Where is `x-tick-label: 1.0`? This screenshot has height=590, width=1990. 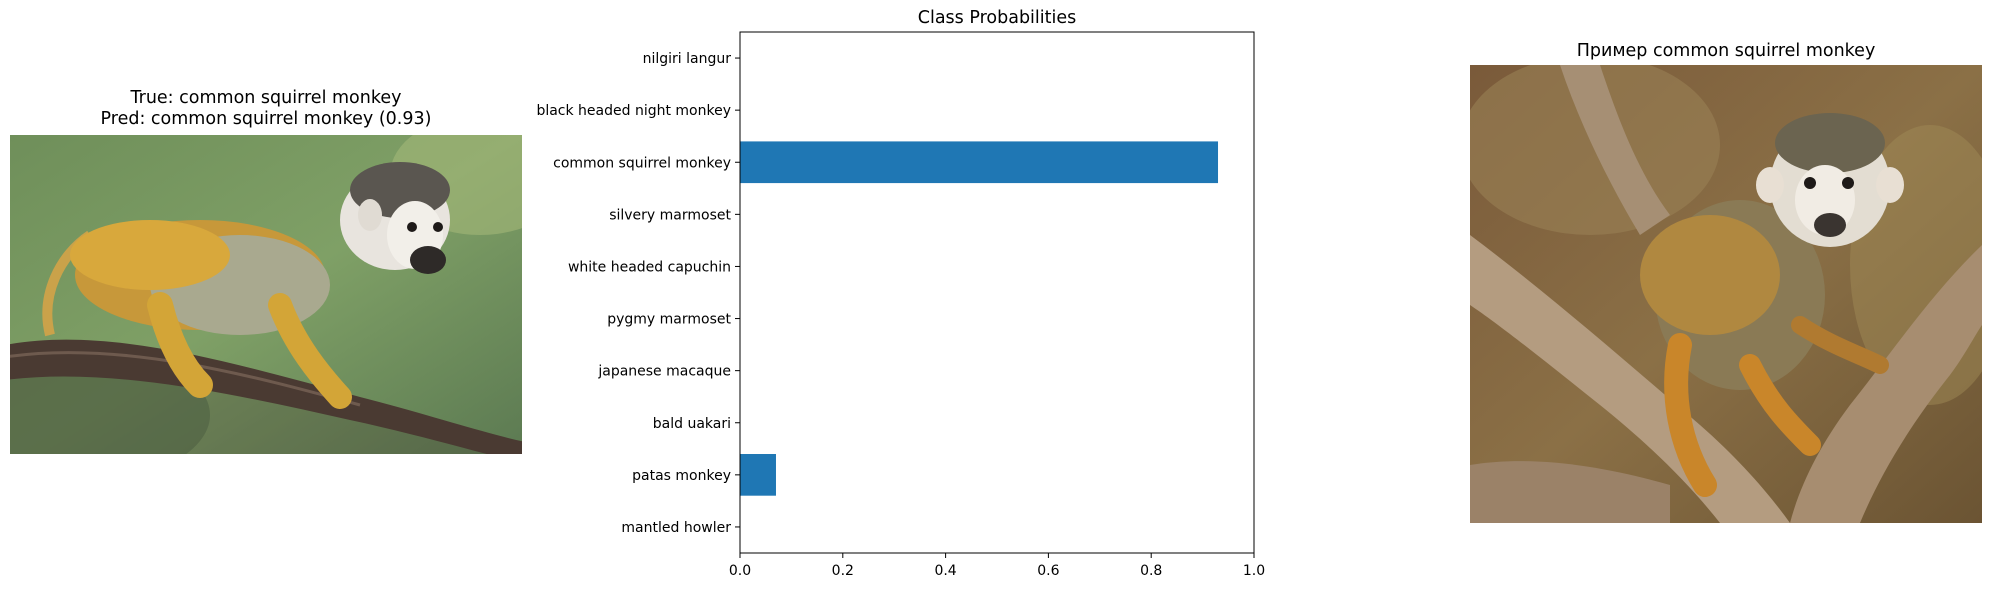 x-tick-label: 1.0 is located at coordinates (1254, 571).